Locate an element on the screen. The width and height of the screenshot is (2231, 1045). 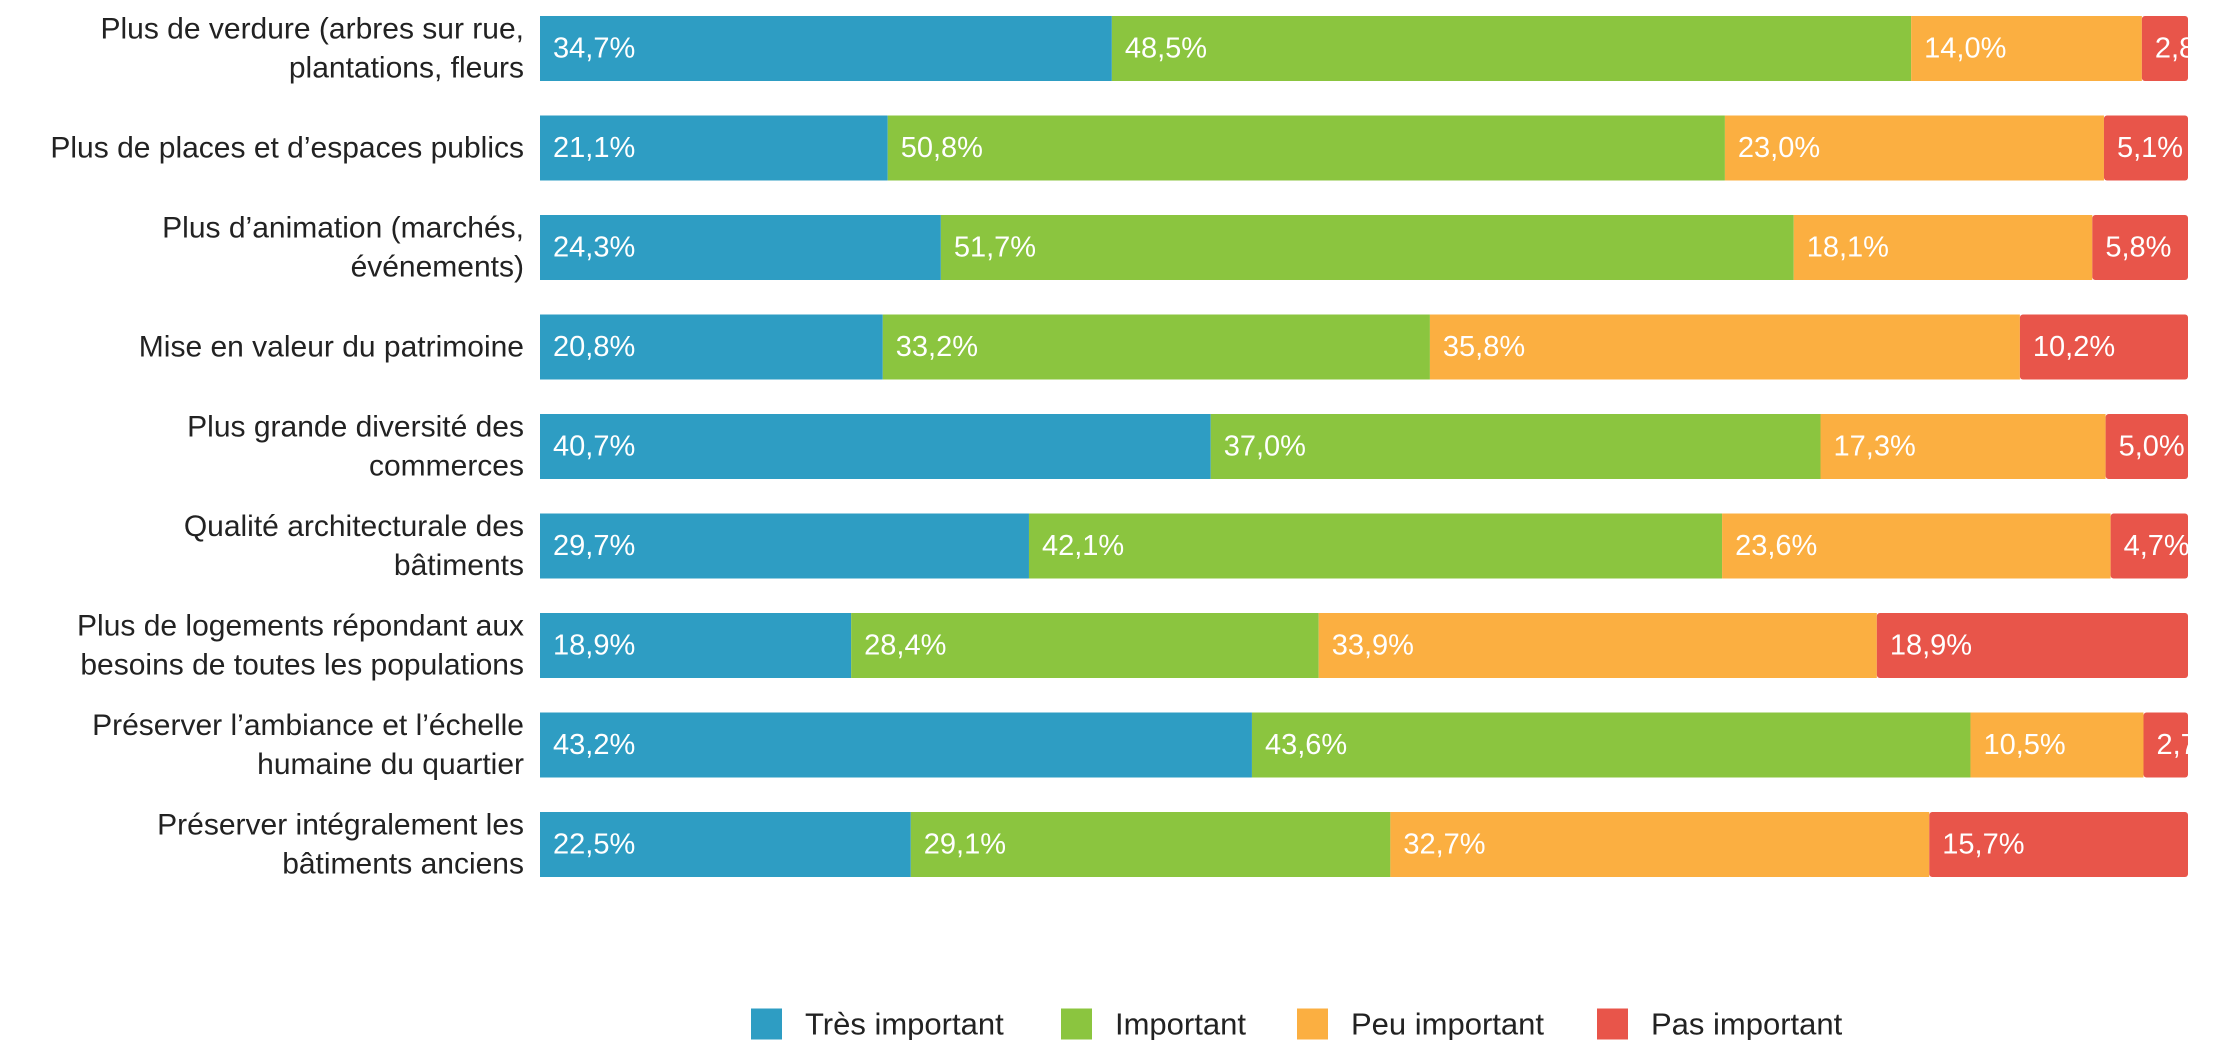
value-label-1-2: 48,5% is located at coordinates (1166, 49).